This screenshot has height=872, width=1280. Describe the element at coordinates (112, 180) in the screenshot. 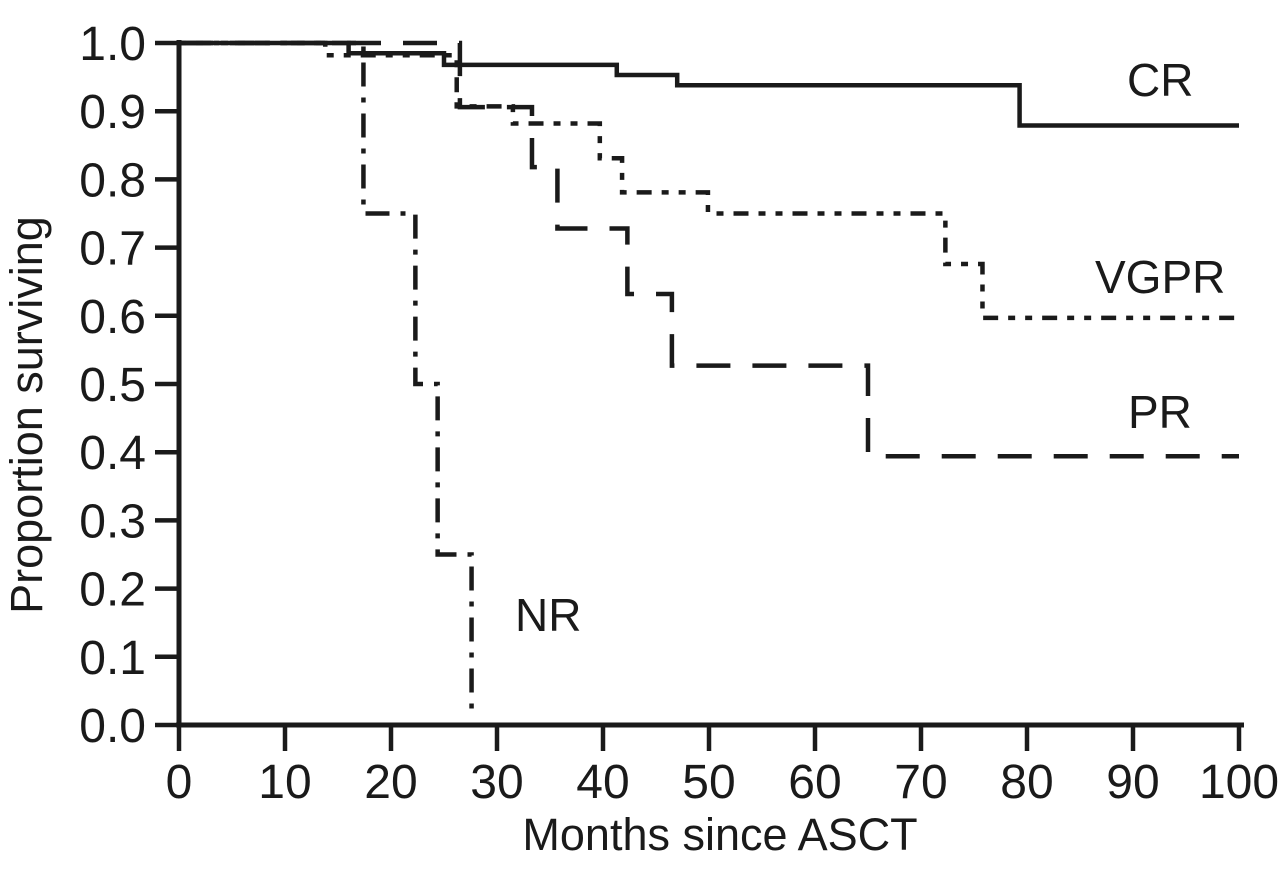

I see `y-tick-label: 0.8` at that location.